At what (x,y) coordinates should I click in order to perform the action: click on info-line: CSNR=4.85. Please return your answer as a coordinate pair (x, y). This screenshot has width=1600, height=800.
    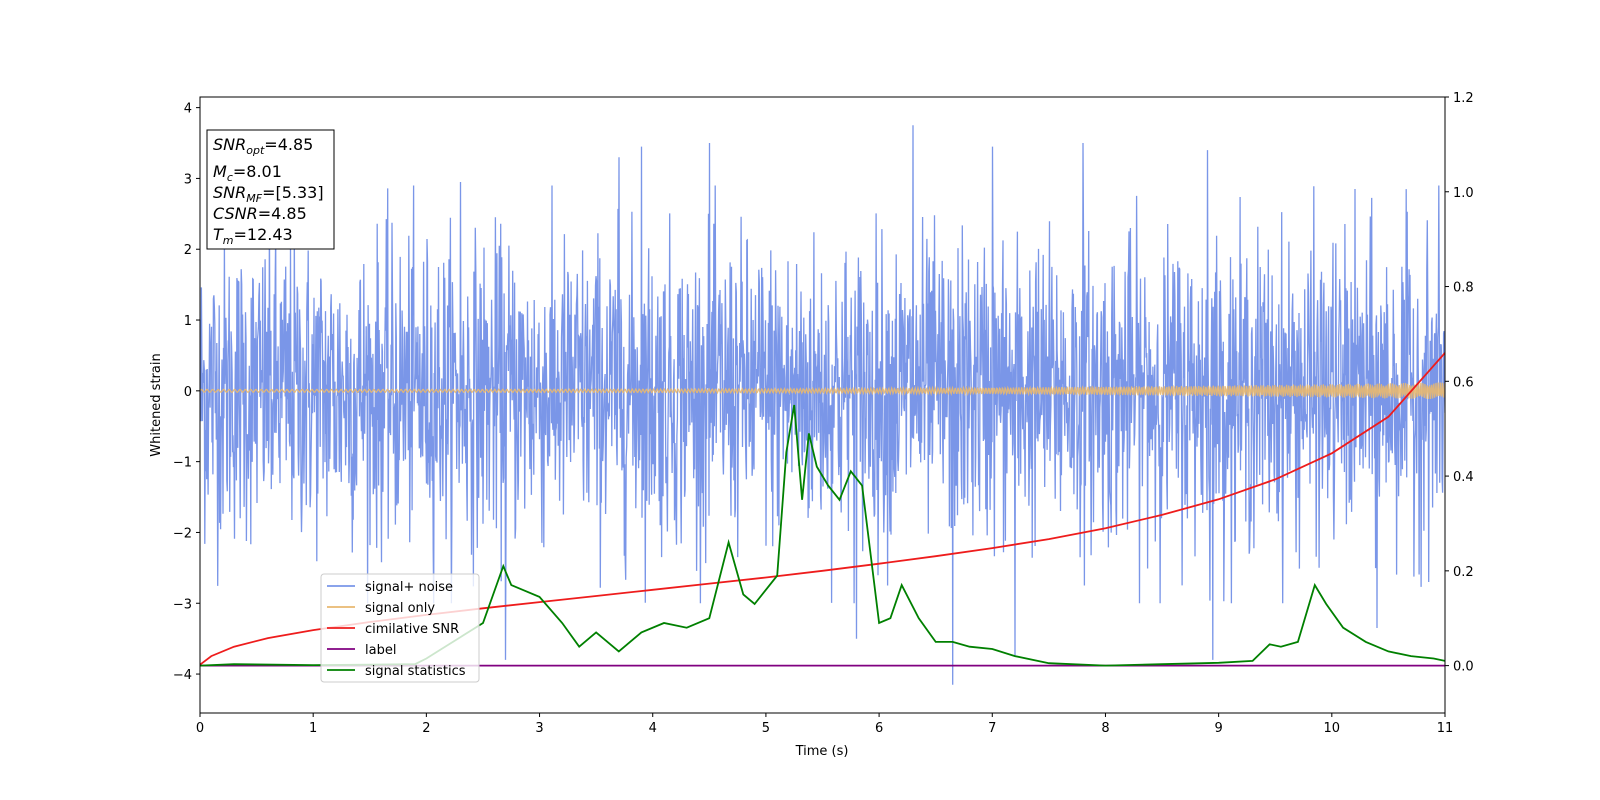
    Looking at the image, I should click on (260, 213).